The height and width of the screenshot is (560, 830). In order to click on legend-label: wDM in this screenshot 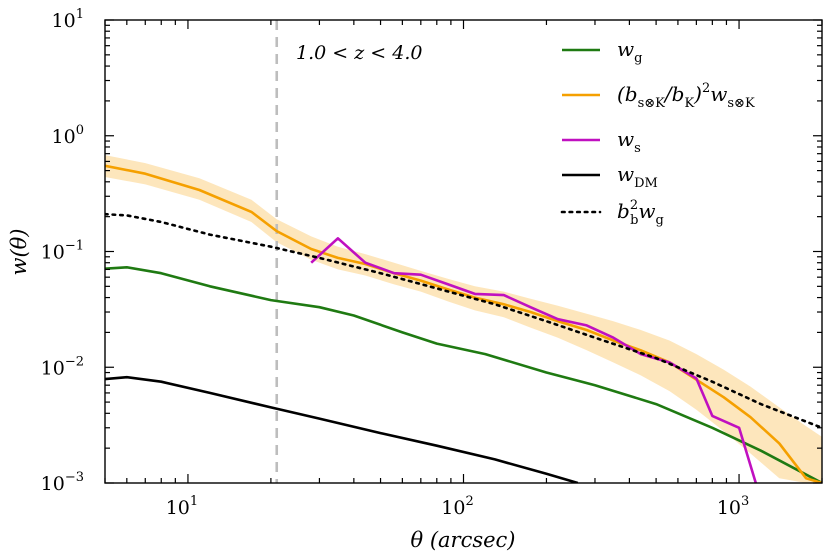, I will do `click(637, 176)`.